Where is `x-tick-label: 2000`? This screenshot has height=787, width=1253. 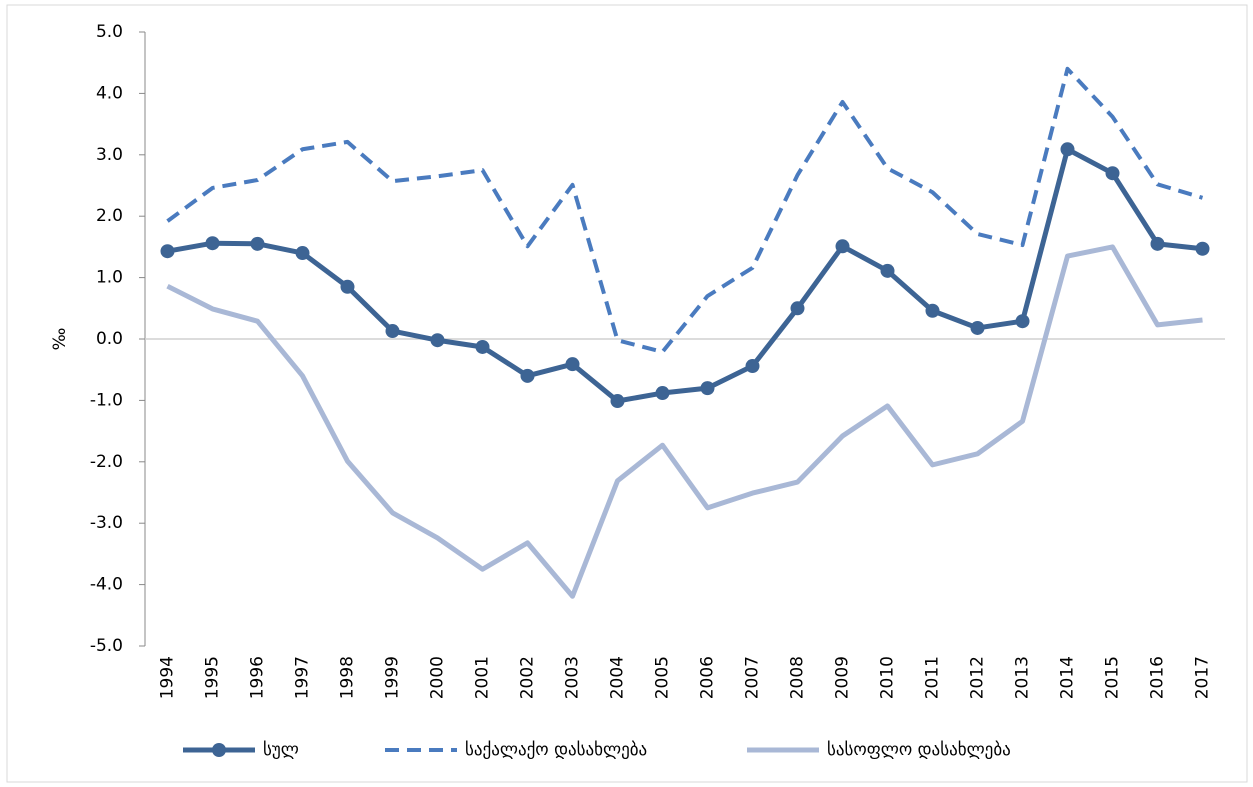 x-tick-label: 2000 is located at coordinates (438, 677).